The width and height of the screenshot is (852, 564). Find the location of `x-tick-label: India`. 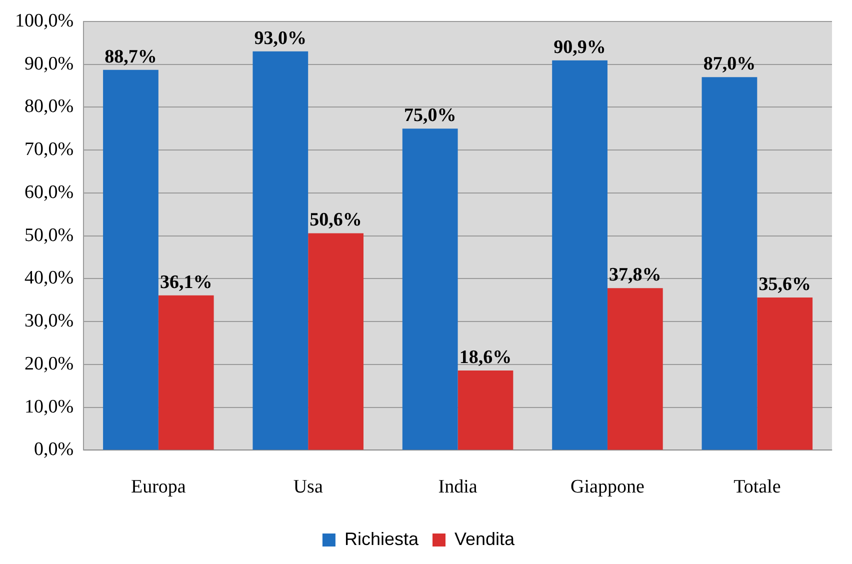

x-tick-label: India is located at coordinates (458, 487).